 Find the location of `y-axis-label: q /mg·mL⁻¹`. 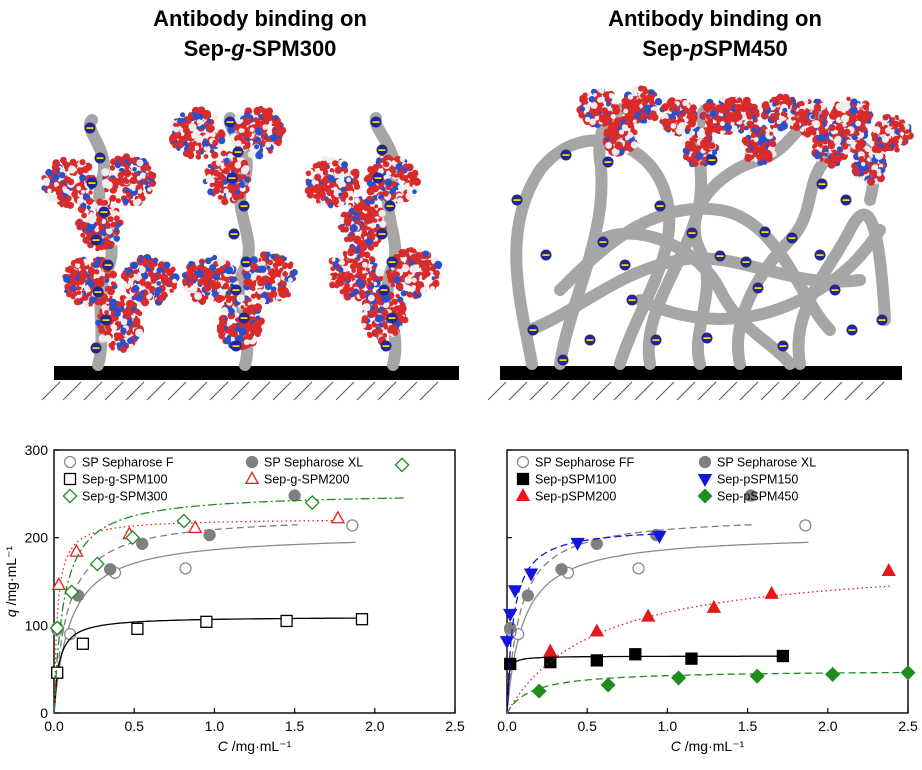

y-axis-label: q /mg·mL⁻¹ is located at coordinates (11, 582).